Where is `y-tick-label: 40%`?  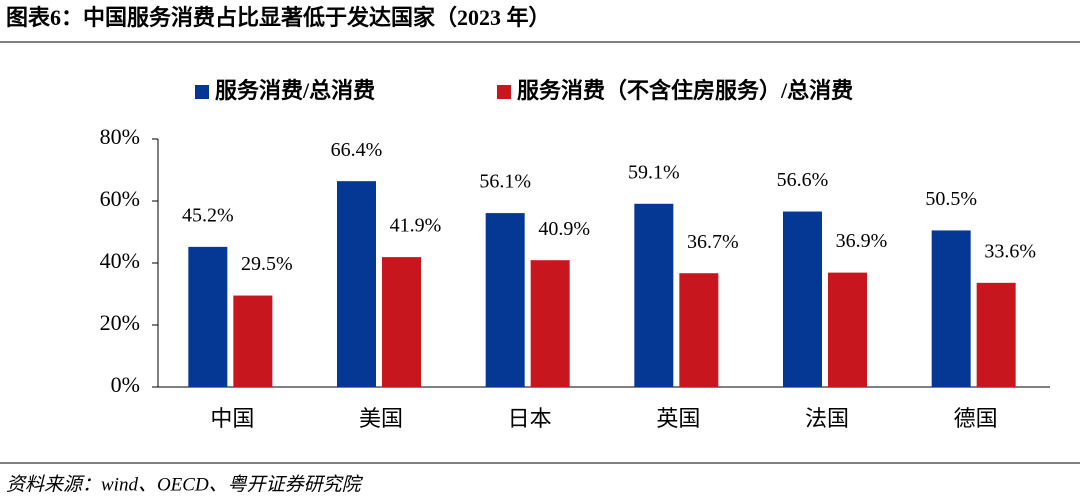
y-tick-label: 40% is located at coordinates (120, 260).